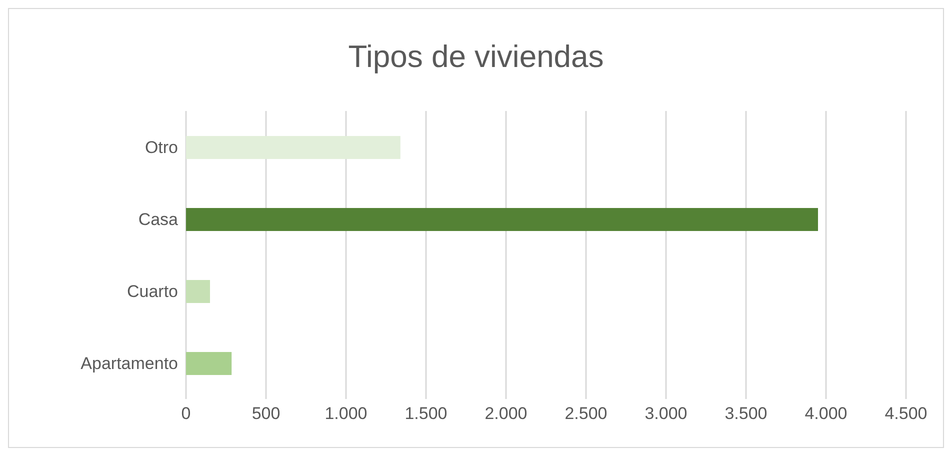  Describe the element at coordinates (906, 414) in the screenshot. I see `x-tick-label: 4.500` at that location.